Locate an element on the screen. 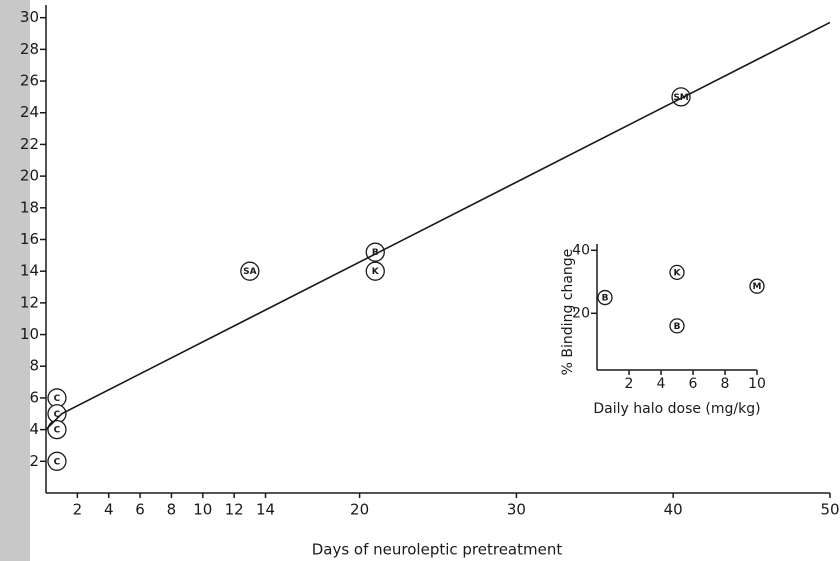 This screenshot has height=561, width=840. point-label: M is located at coordinates (757, 287).